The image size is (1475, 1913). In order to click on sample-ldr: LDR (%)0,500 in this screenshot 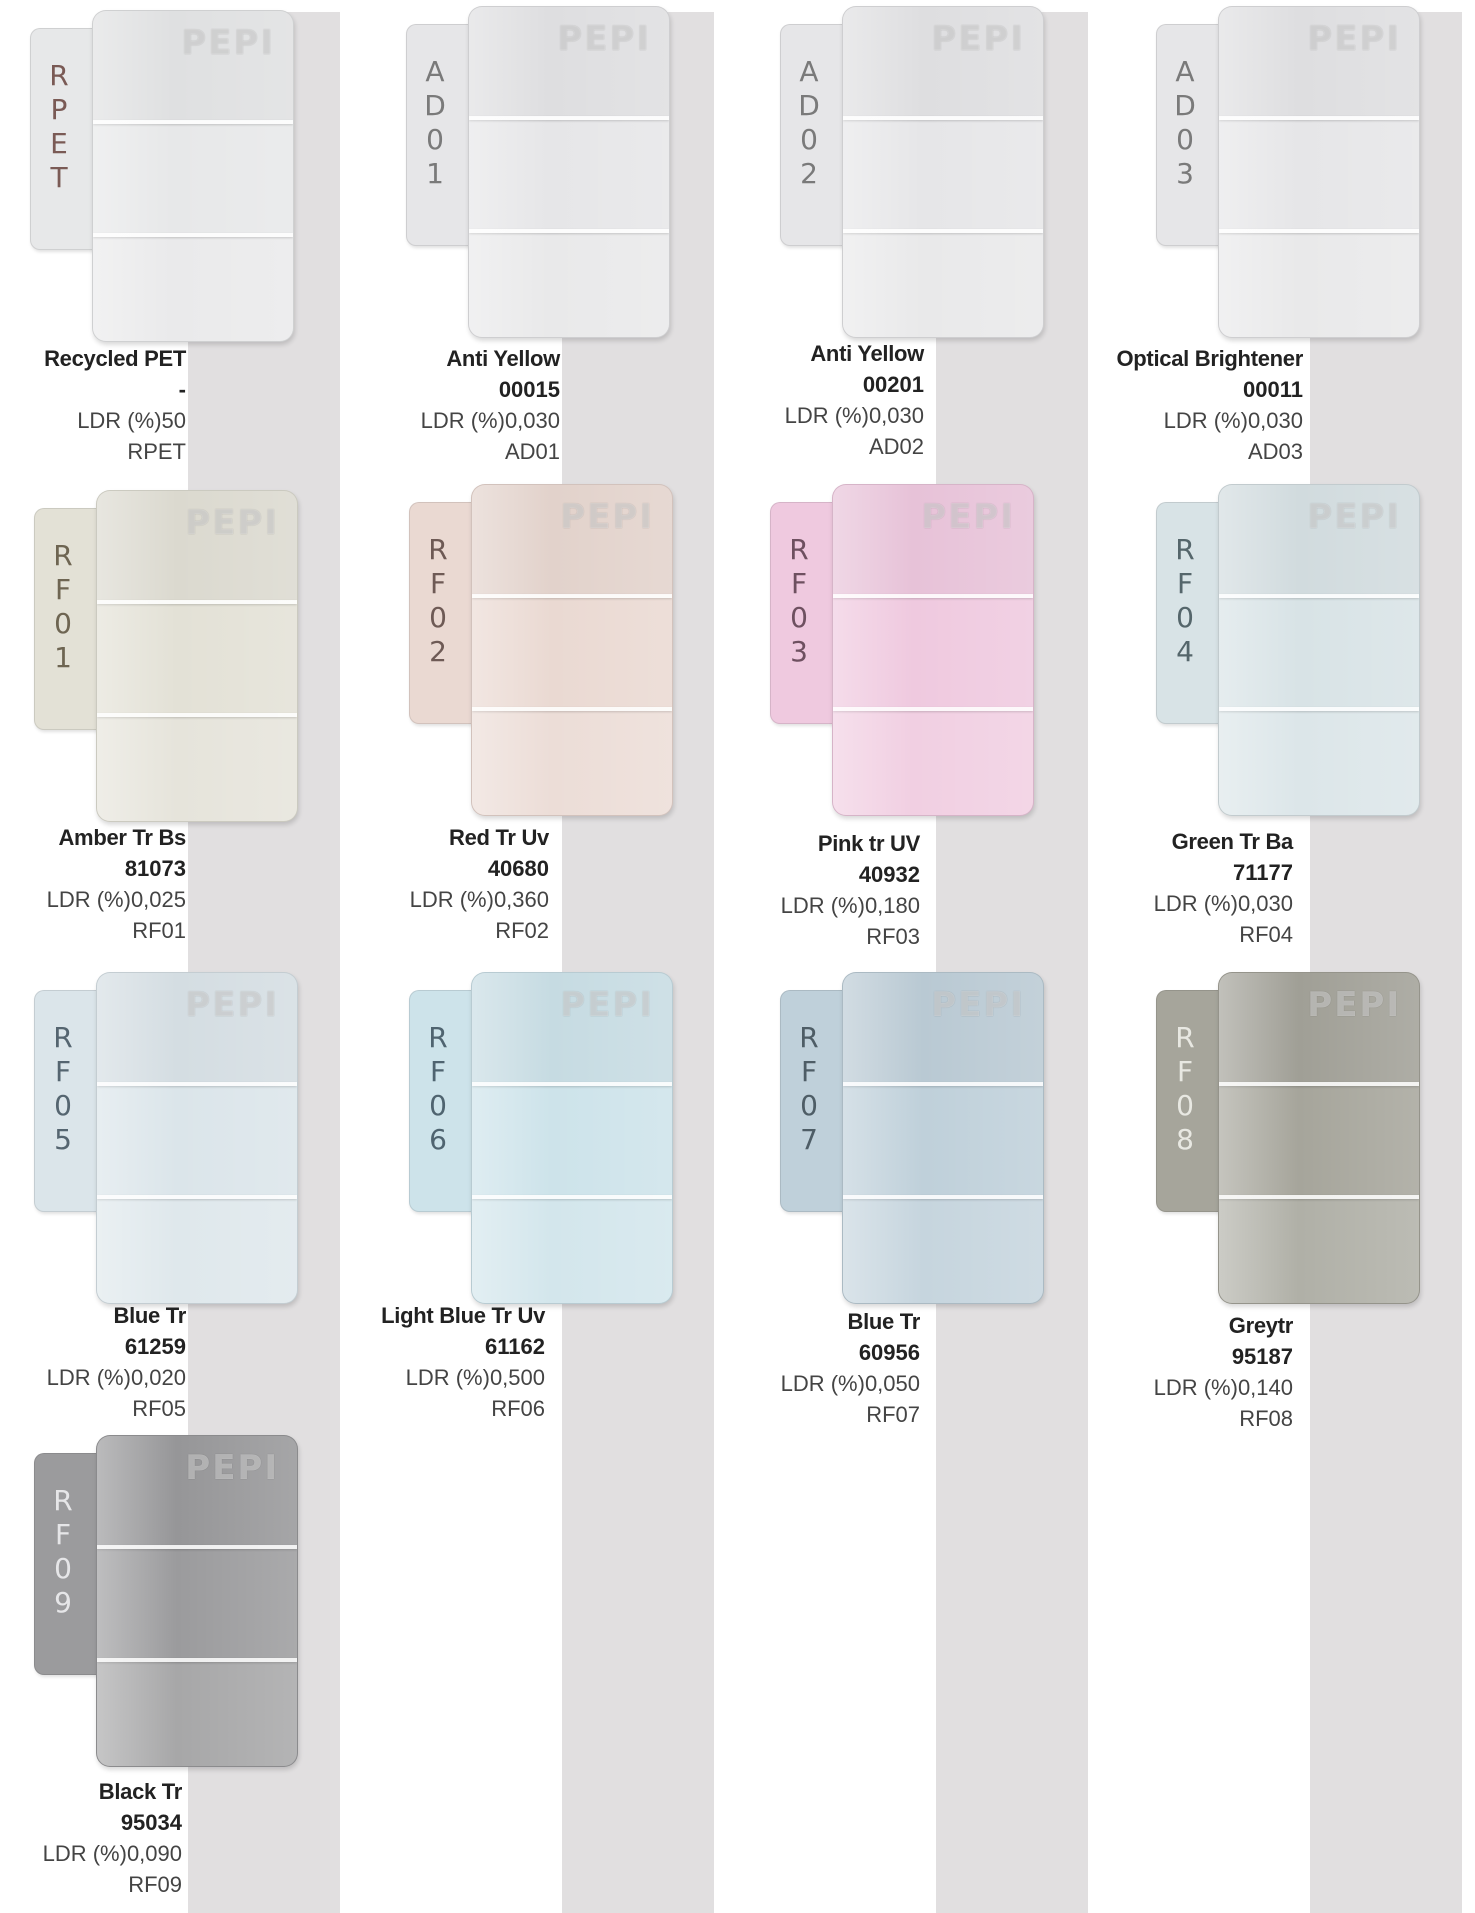, I will do `click(475, 1377)`.